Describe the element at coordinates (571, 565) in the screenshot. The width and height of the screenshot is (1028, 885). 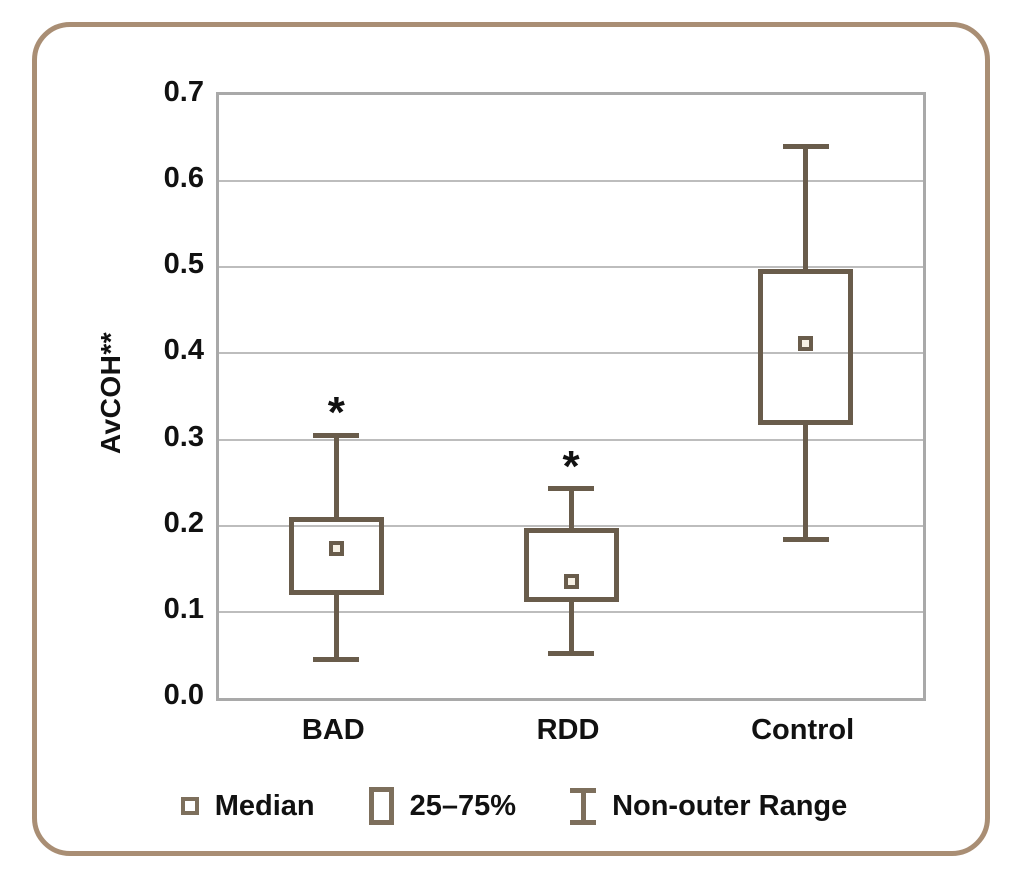
I see `iqr-box-RDD` at that location.